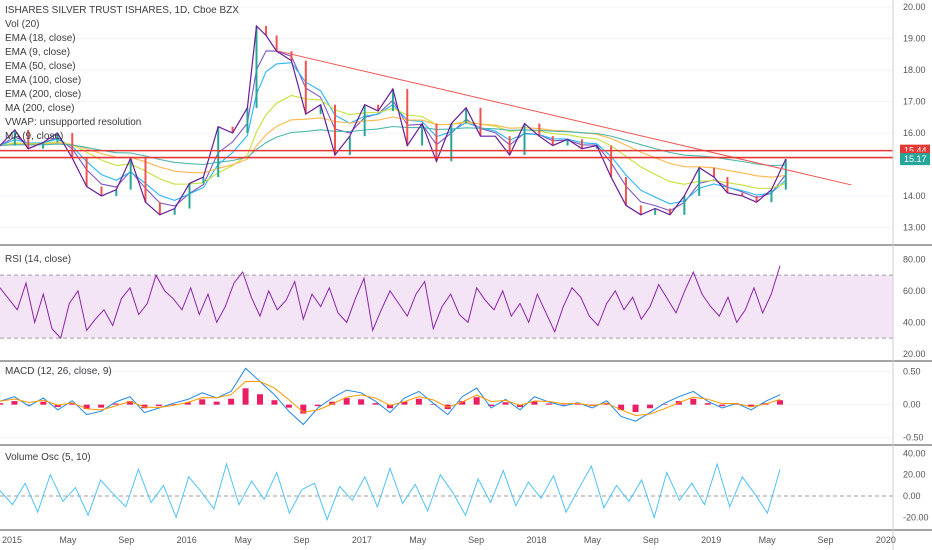 The width and height of the screenshot is (932, 550). What do you see at coordinates (914, 291) in the screenshot?
I see `rsi-y-tick: 60.00` at bounding box center [914, 291].